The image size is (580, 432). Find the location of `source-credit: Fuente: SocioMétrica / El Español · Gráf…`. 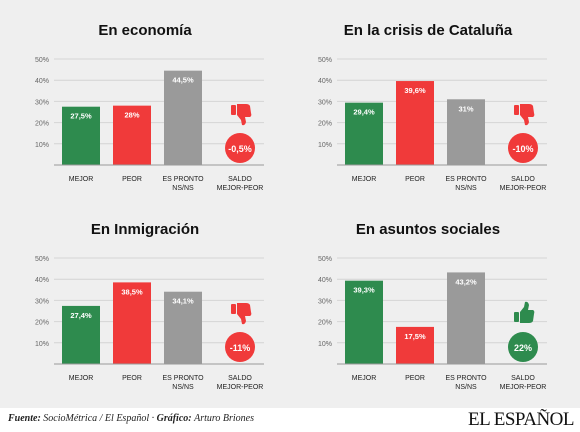

source-credit: Fuente: SocioMétrica / El Español · Gráf… is located at coordinates (131, 418).